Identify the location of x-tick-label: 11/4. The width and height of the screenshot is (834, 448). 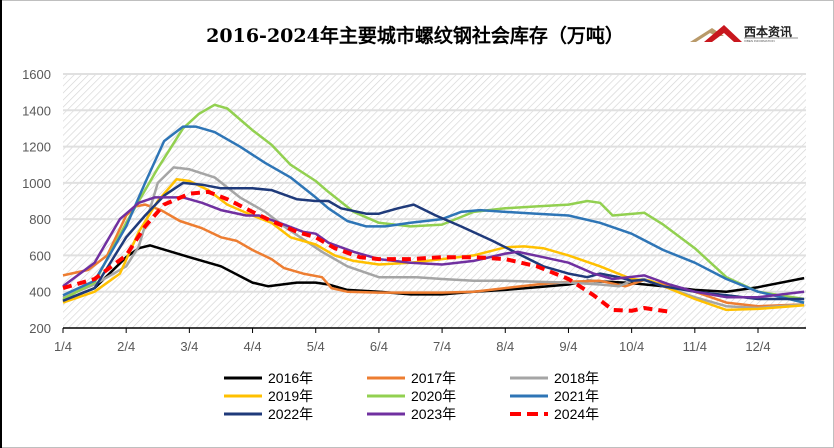
(695, 346).